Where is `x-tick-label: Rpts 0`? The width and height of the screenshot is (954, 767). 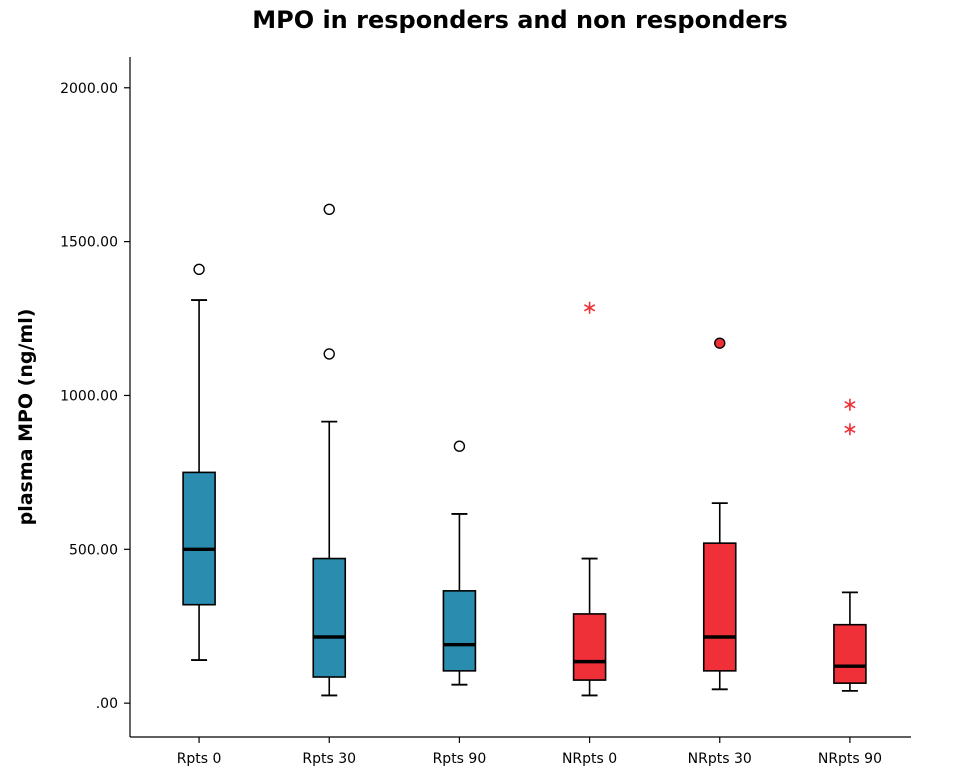 x-tick-label: Rpts 0 is located at coordinates (199, 759).